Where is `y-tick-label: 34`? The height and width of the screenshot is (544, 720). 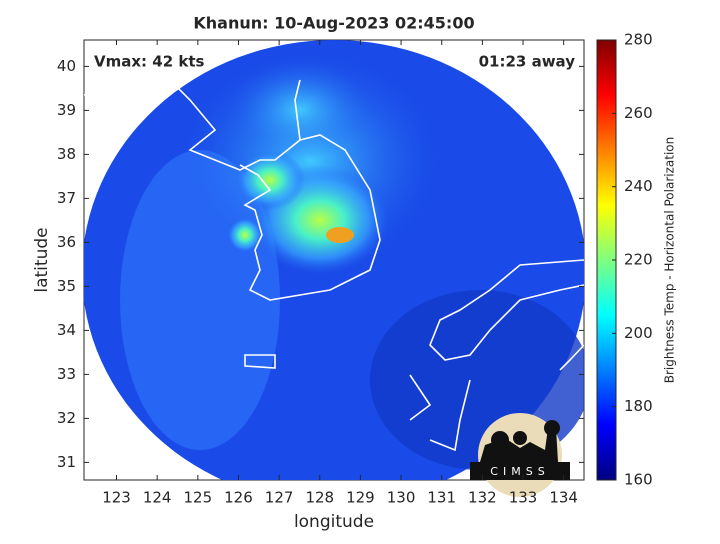 y-tick-label: 34 is located at coordinates (66, 330).